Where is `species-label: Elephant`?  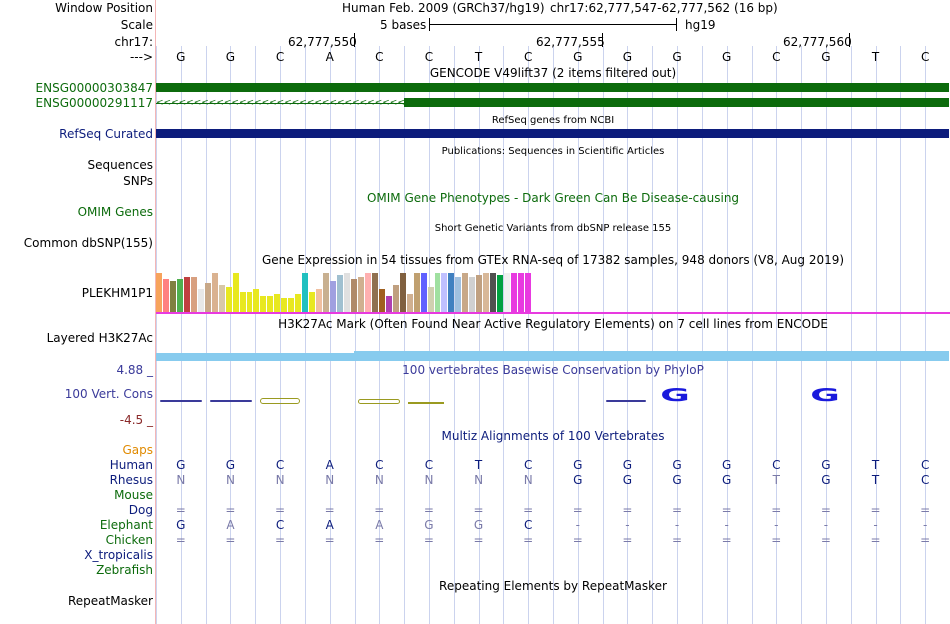 species-label: Elephant is located at coordinates (126, 525).